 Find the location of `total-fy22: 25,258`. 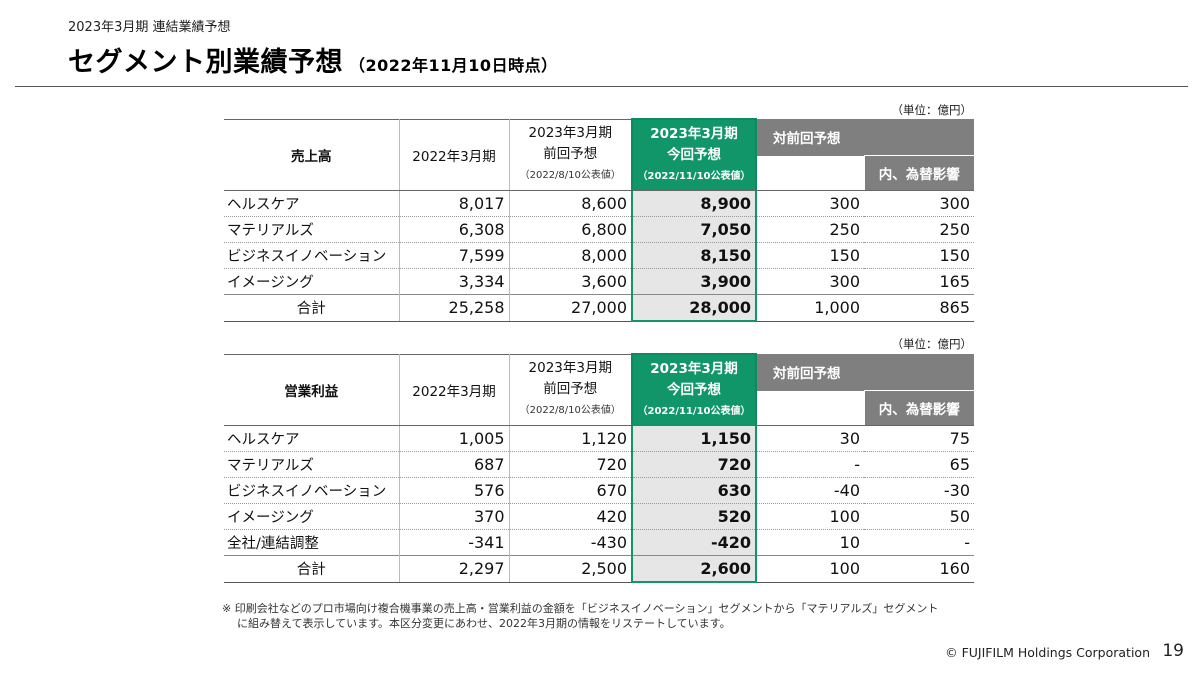

total-fy22: 25,258 is located at coordinates (454, 308).